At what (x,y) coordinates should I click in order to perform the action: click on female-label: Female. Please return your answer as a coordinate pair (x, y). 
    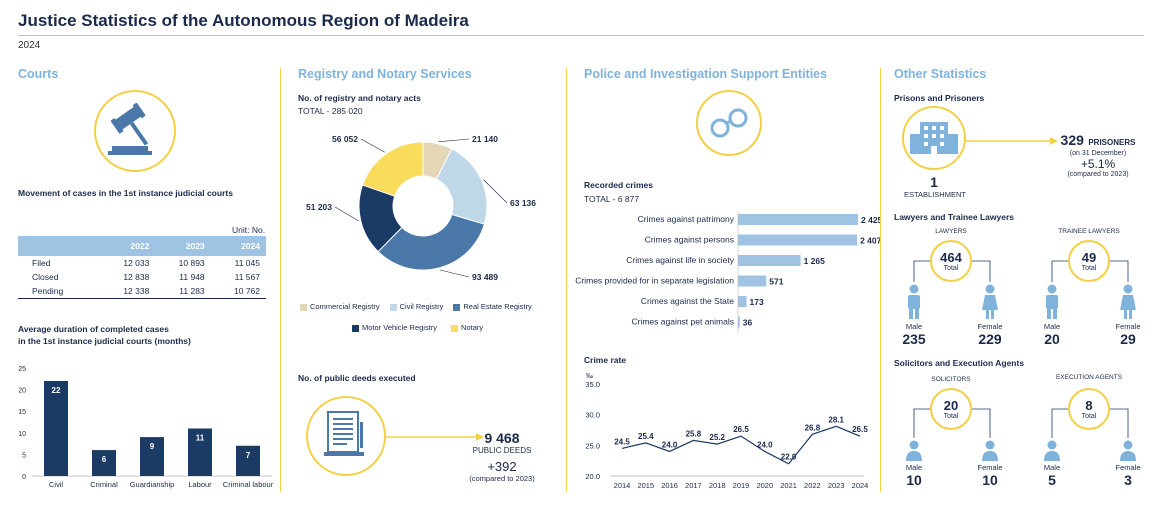
    Looking at the image, I should click on (990, 467).